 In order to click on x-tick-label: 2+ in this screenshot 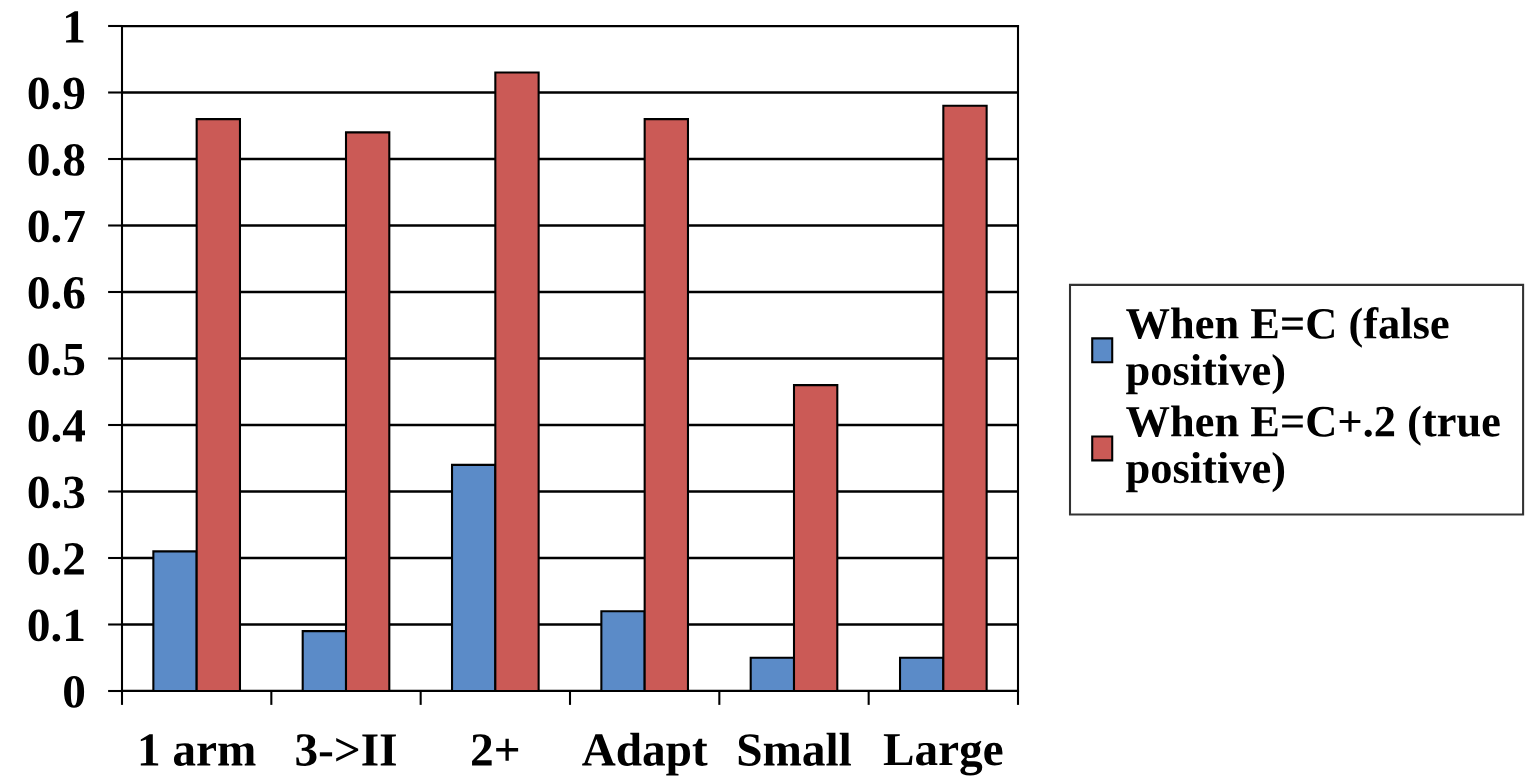, I will do `click(495, 750)`.